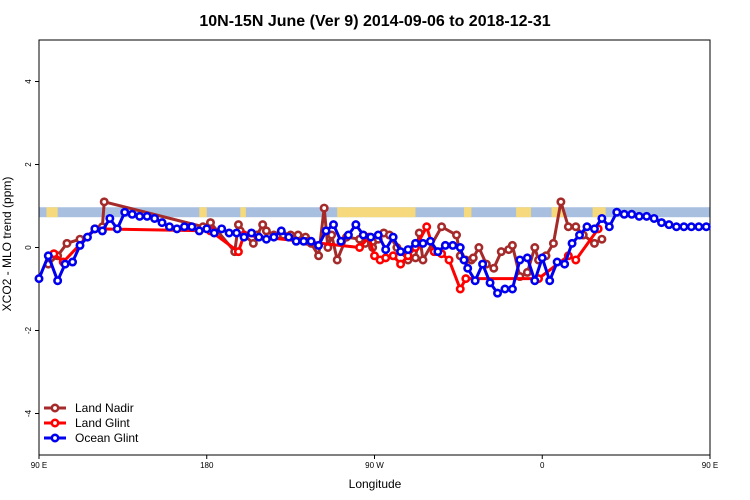 Image resolution: width=750 pixels, height=500 pixels. Describe the element at coordinates (28, 247) in the screenshot. I see `y-tick-label: 0` at that location.